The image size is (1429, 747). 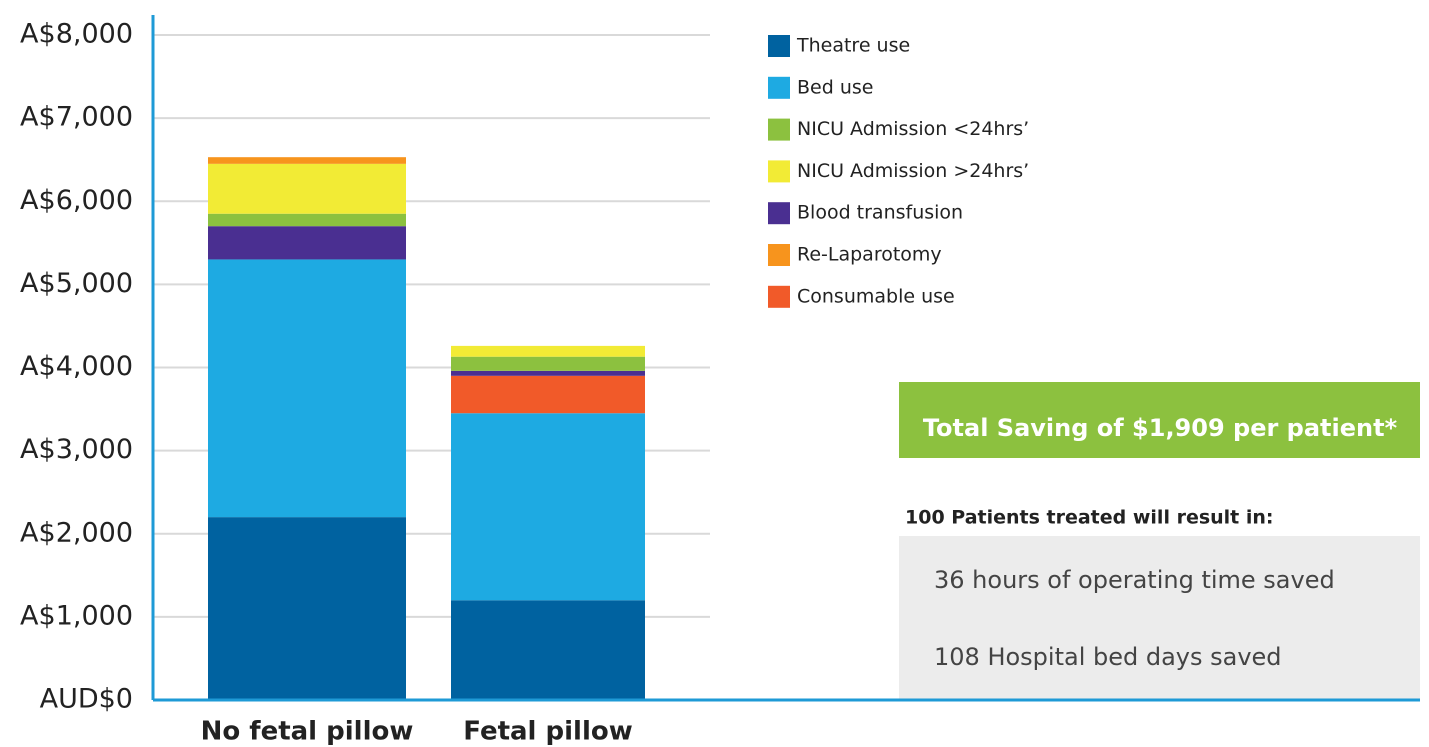 I want to click on y-tick-label: A$3,000, so click(x=76, y=449).